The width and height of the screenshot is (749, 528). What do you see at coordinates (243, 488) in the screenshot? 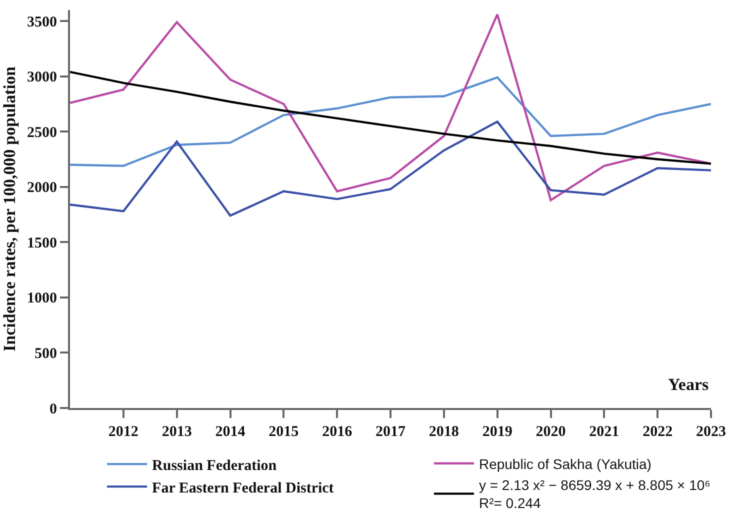
I see `legend-label: Far Eastern Federal District` at bounding box center [243, 488].